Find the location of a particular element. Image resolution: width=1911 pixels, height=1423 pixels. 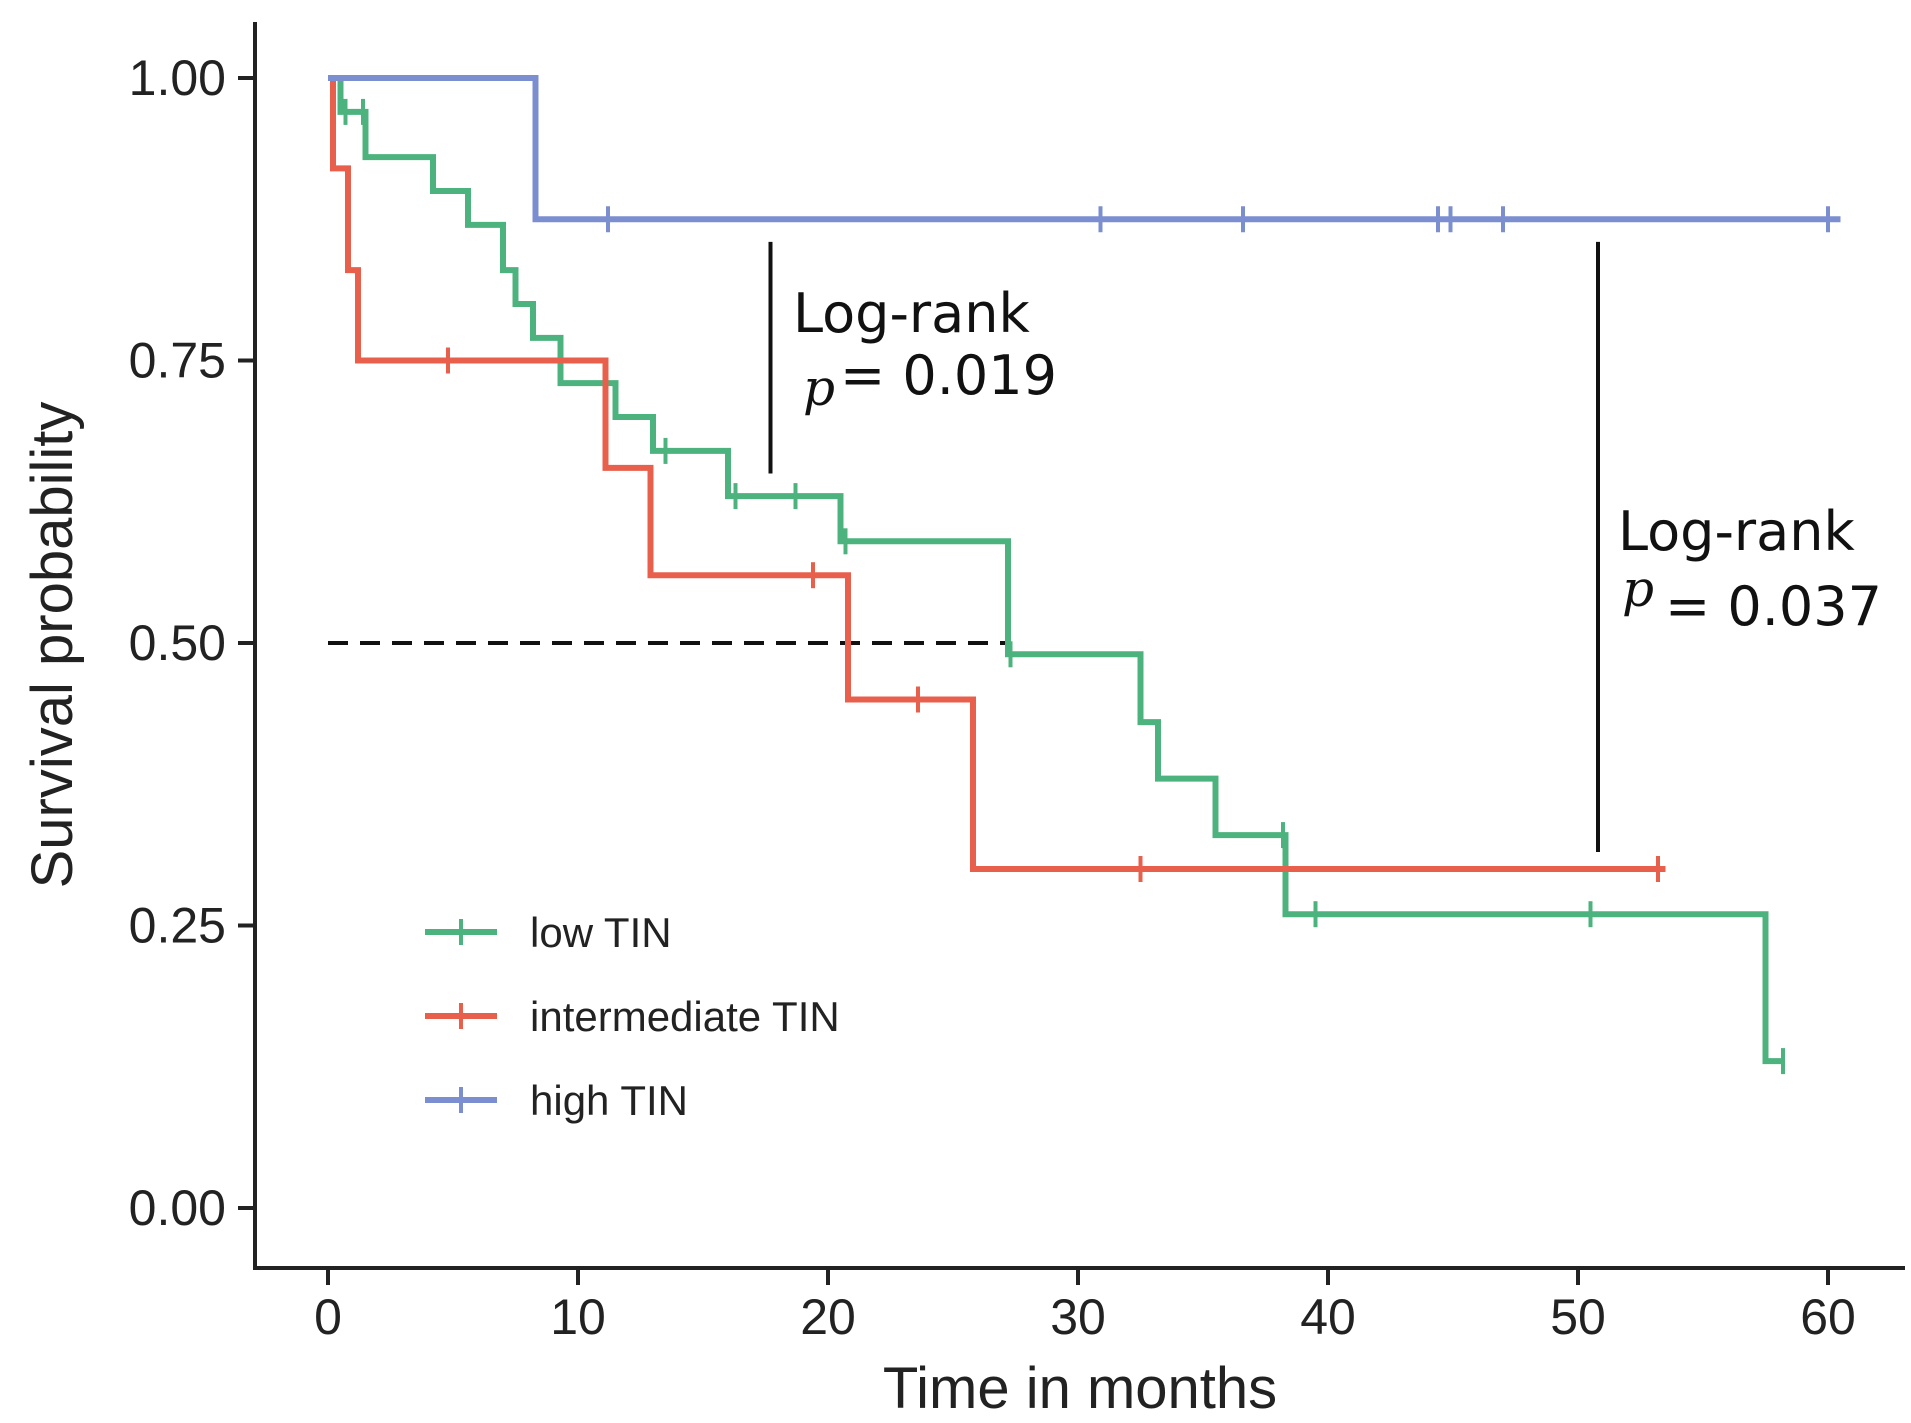

p-value: = 0.019 is located at coordinates (948, 375).